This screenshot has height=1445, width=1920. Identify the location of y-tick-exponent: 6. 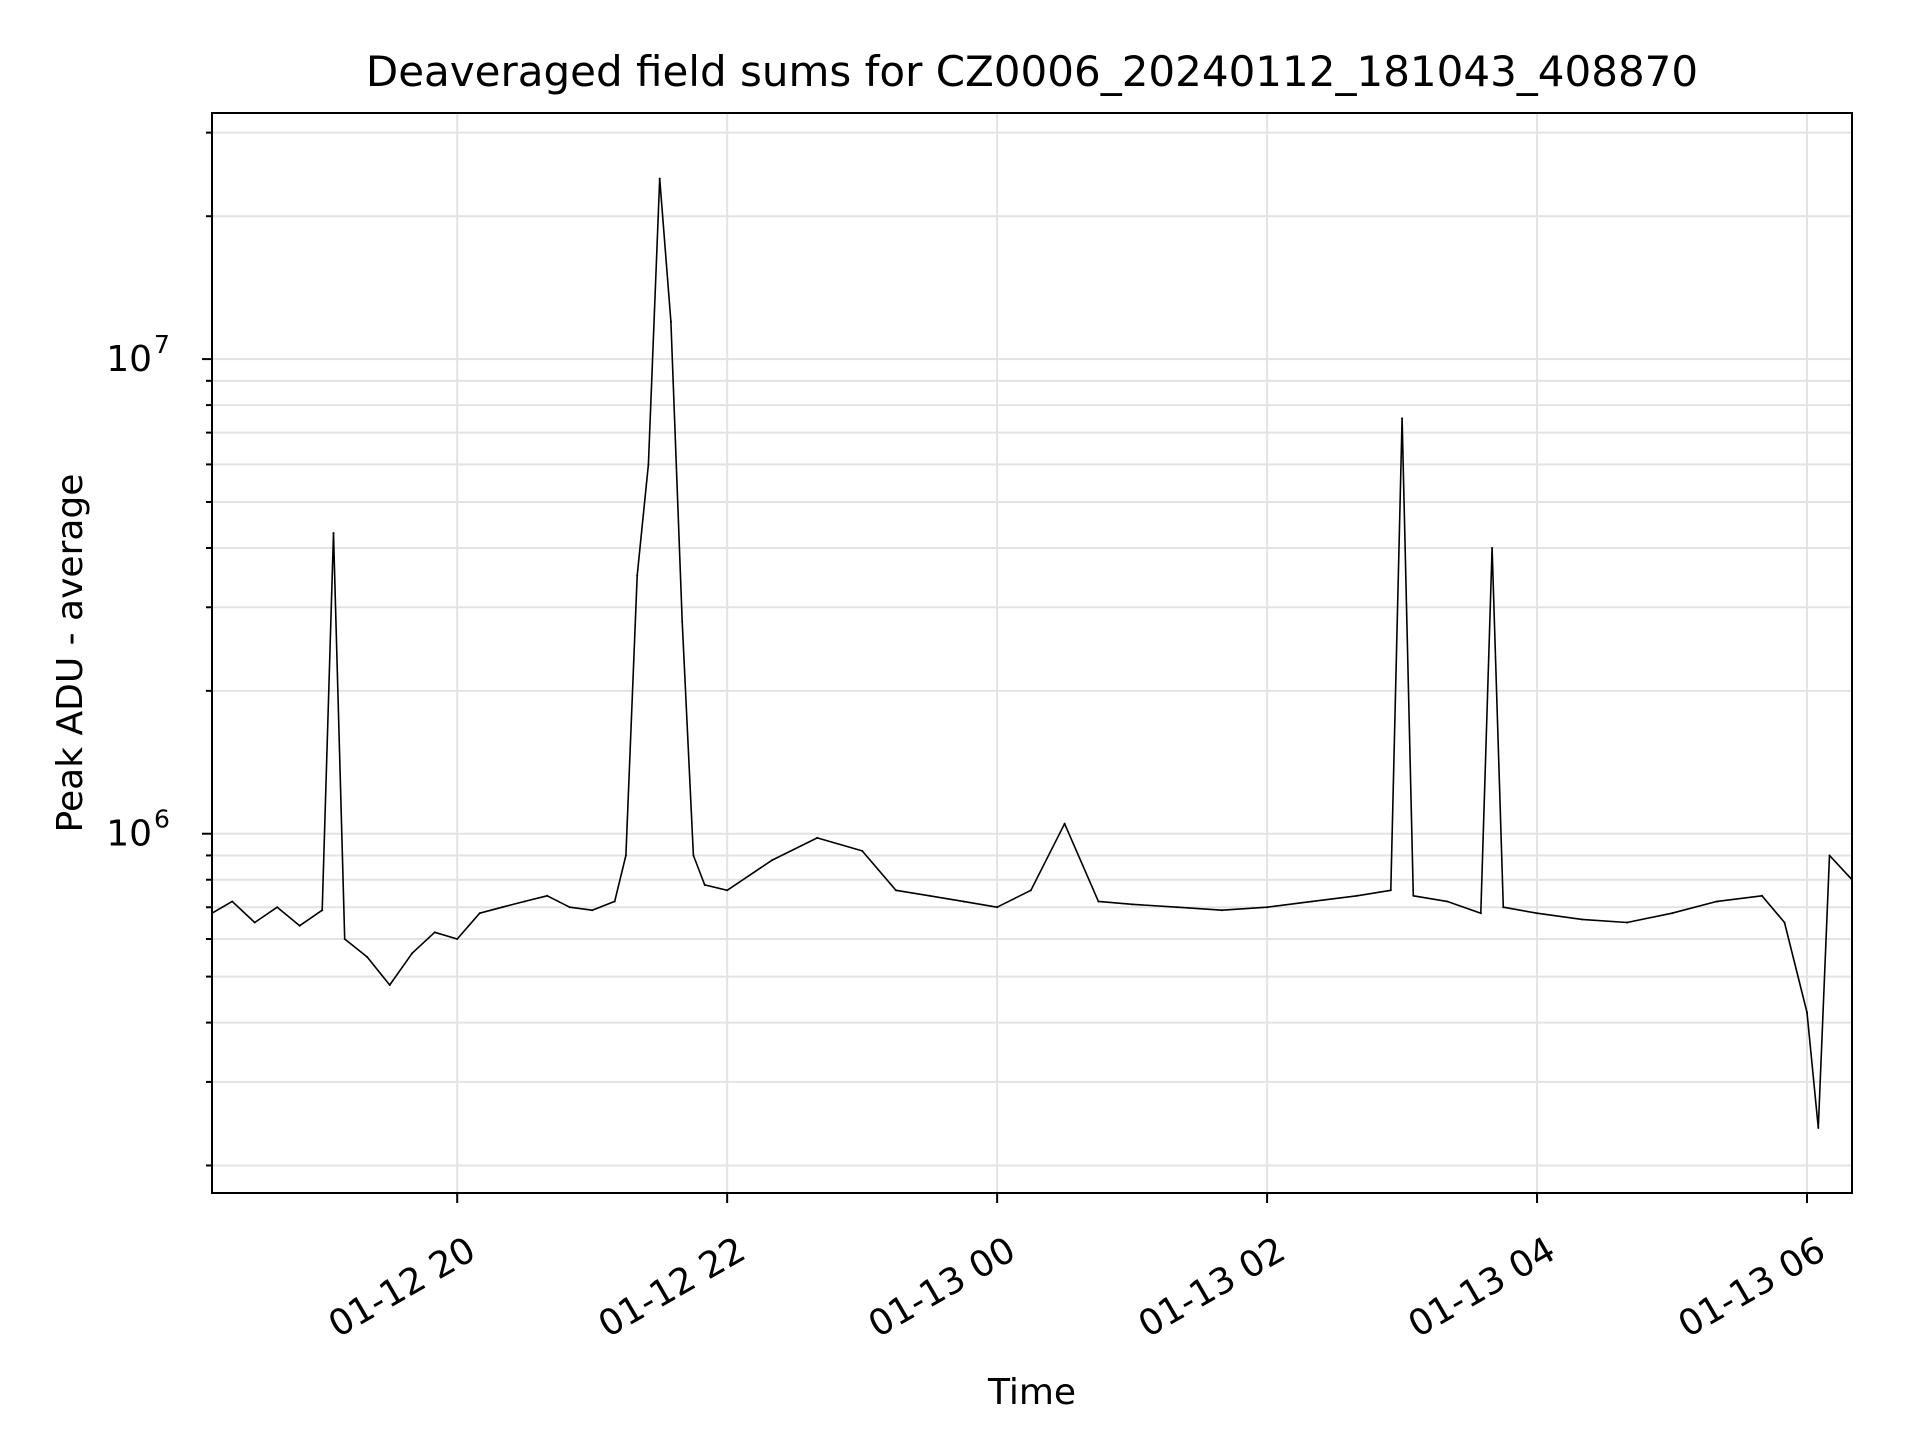
(162, 819).